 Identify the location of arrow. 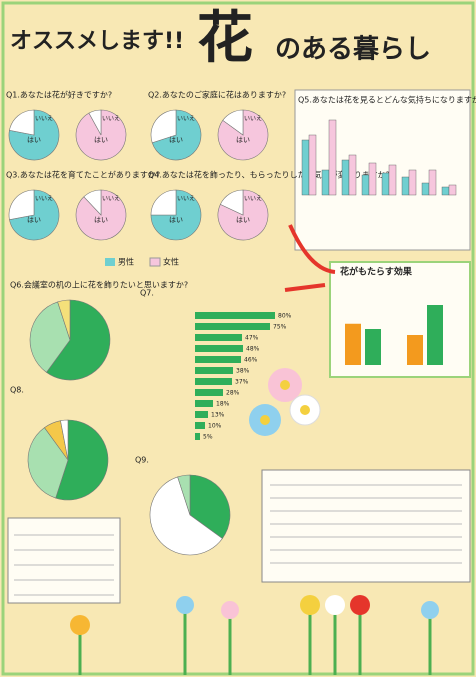
(305, 287).